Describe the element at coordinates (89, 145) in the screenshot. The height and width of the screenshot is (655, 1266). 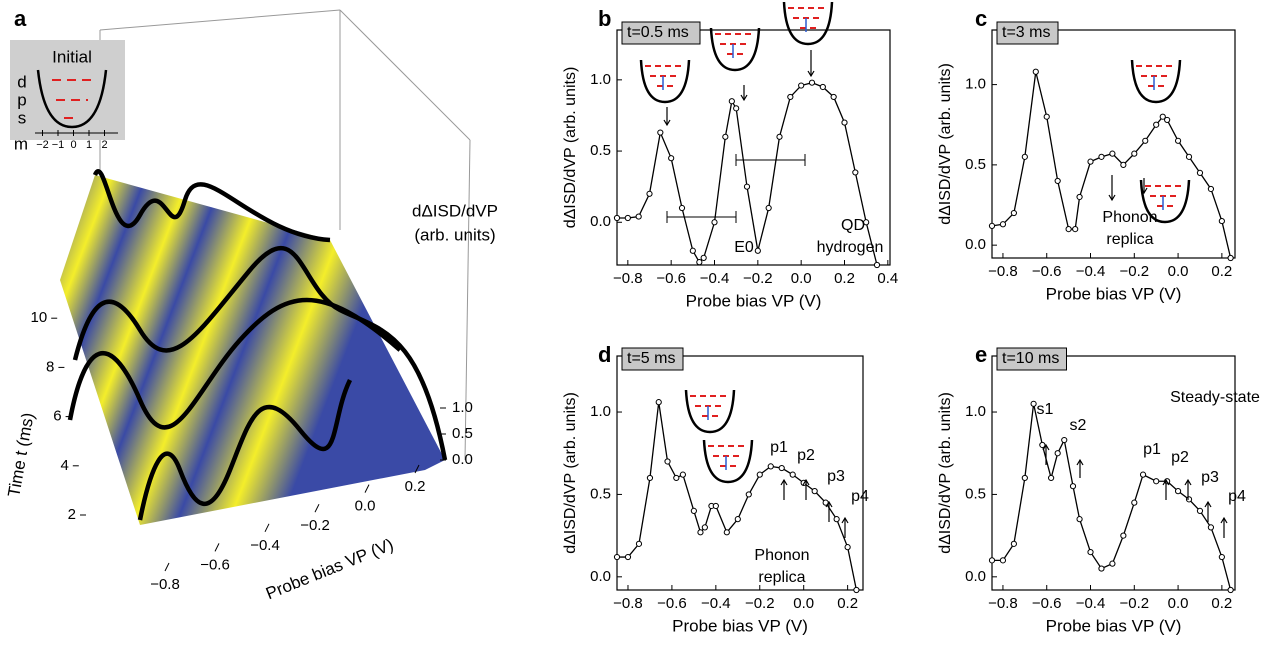
I see `inset-tick-label: 1` at that location.